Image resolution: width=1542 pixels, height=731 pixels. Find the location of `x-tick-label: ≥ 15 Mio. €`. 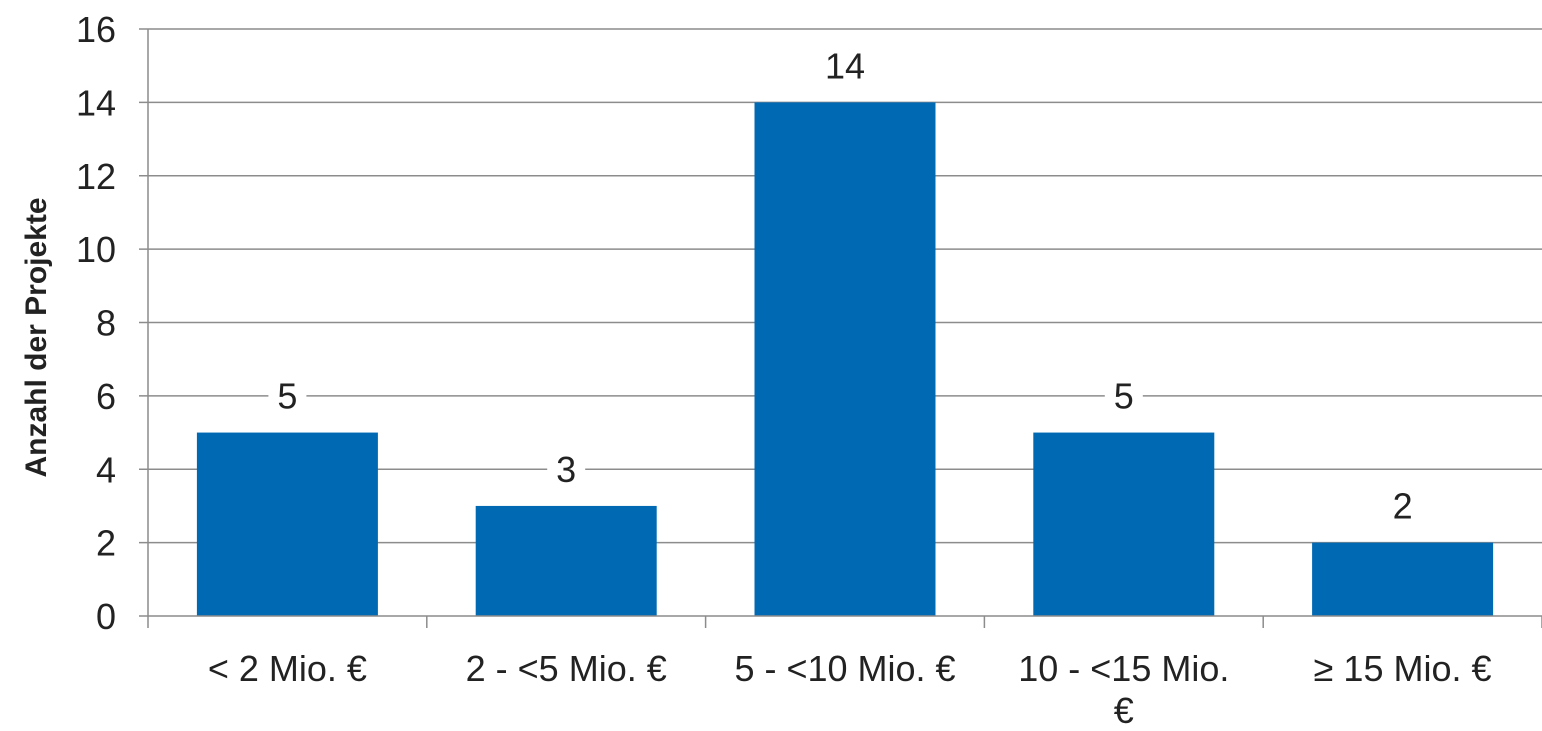

x-tick-label: ≥ 15 Mio. € is located at coordinates (1403, 668).